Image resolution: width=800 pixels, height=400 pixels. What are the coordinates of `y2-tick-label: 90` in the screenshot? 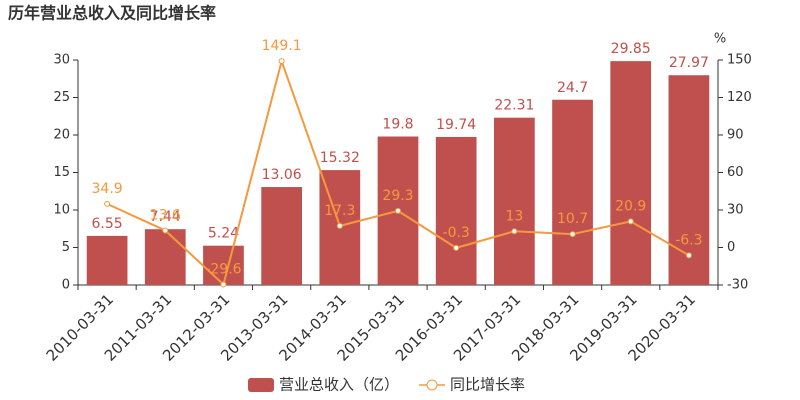 It's located at (735, 135).